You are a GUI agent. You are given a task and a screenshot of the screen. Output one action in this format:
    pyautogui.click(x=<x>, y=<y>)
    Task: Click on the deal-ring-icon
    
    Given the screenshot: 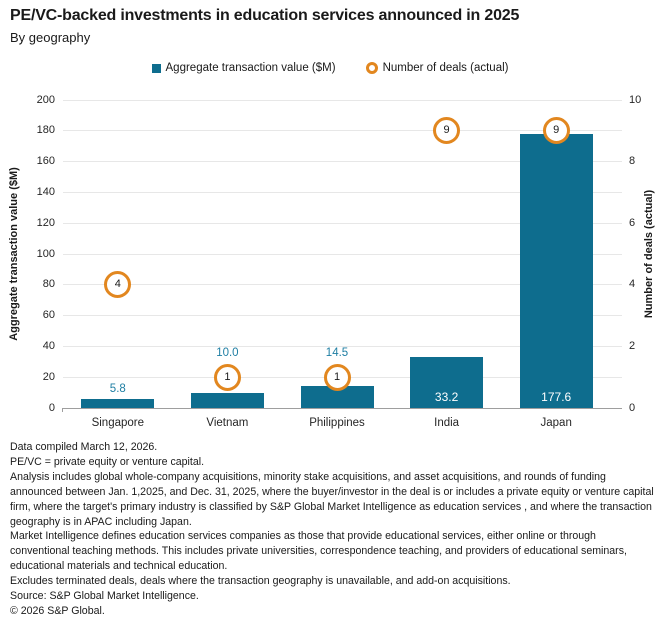 What is the action you would take?
    pyautogui.click(x=371, y=68)
    